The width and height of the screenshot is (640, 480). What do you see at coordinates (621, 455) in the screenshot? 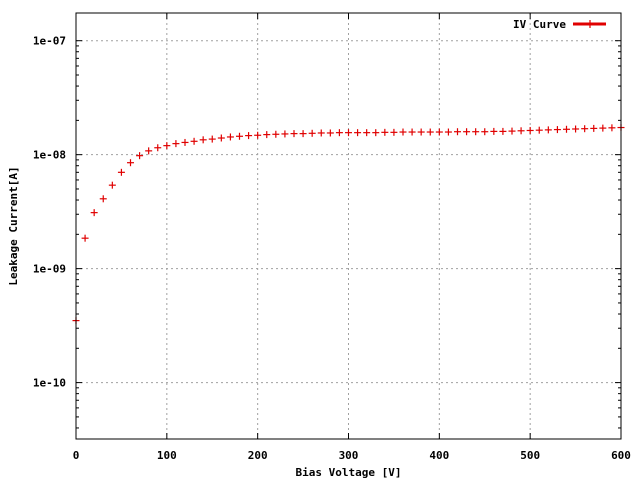
I see `x-tick-label: 600` at bounding box center [621, 455].